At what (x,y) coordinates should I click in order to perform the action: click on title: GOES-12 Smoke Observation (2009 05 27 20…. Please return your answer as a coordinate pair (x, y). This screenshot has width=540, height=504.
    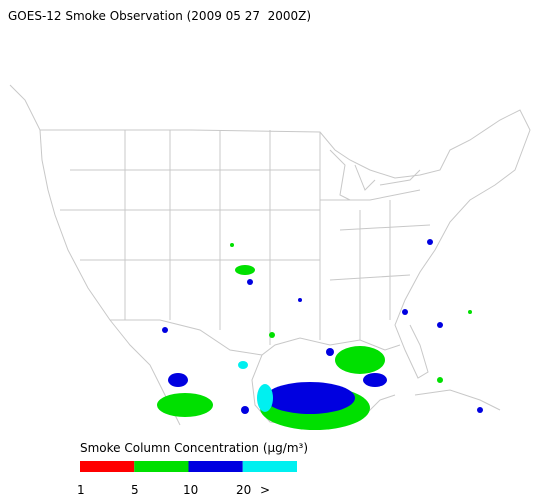
    Looking at the image, I should click on (159, 16).